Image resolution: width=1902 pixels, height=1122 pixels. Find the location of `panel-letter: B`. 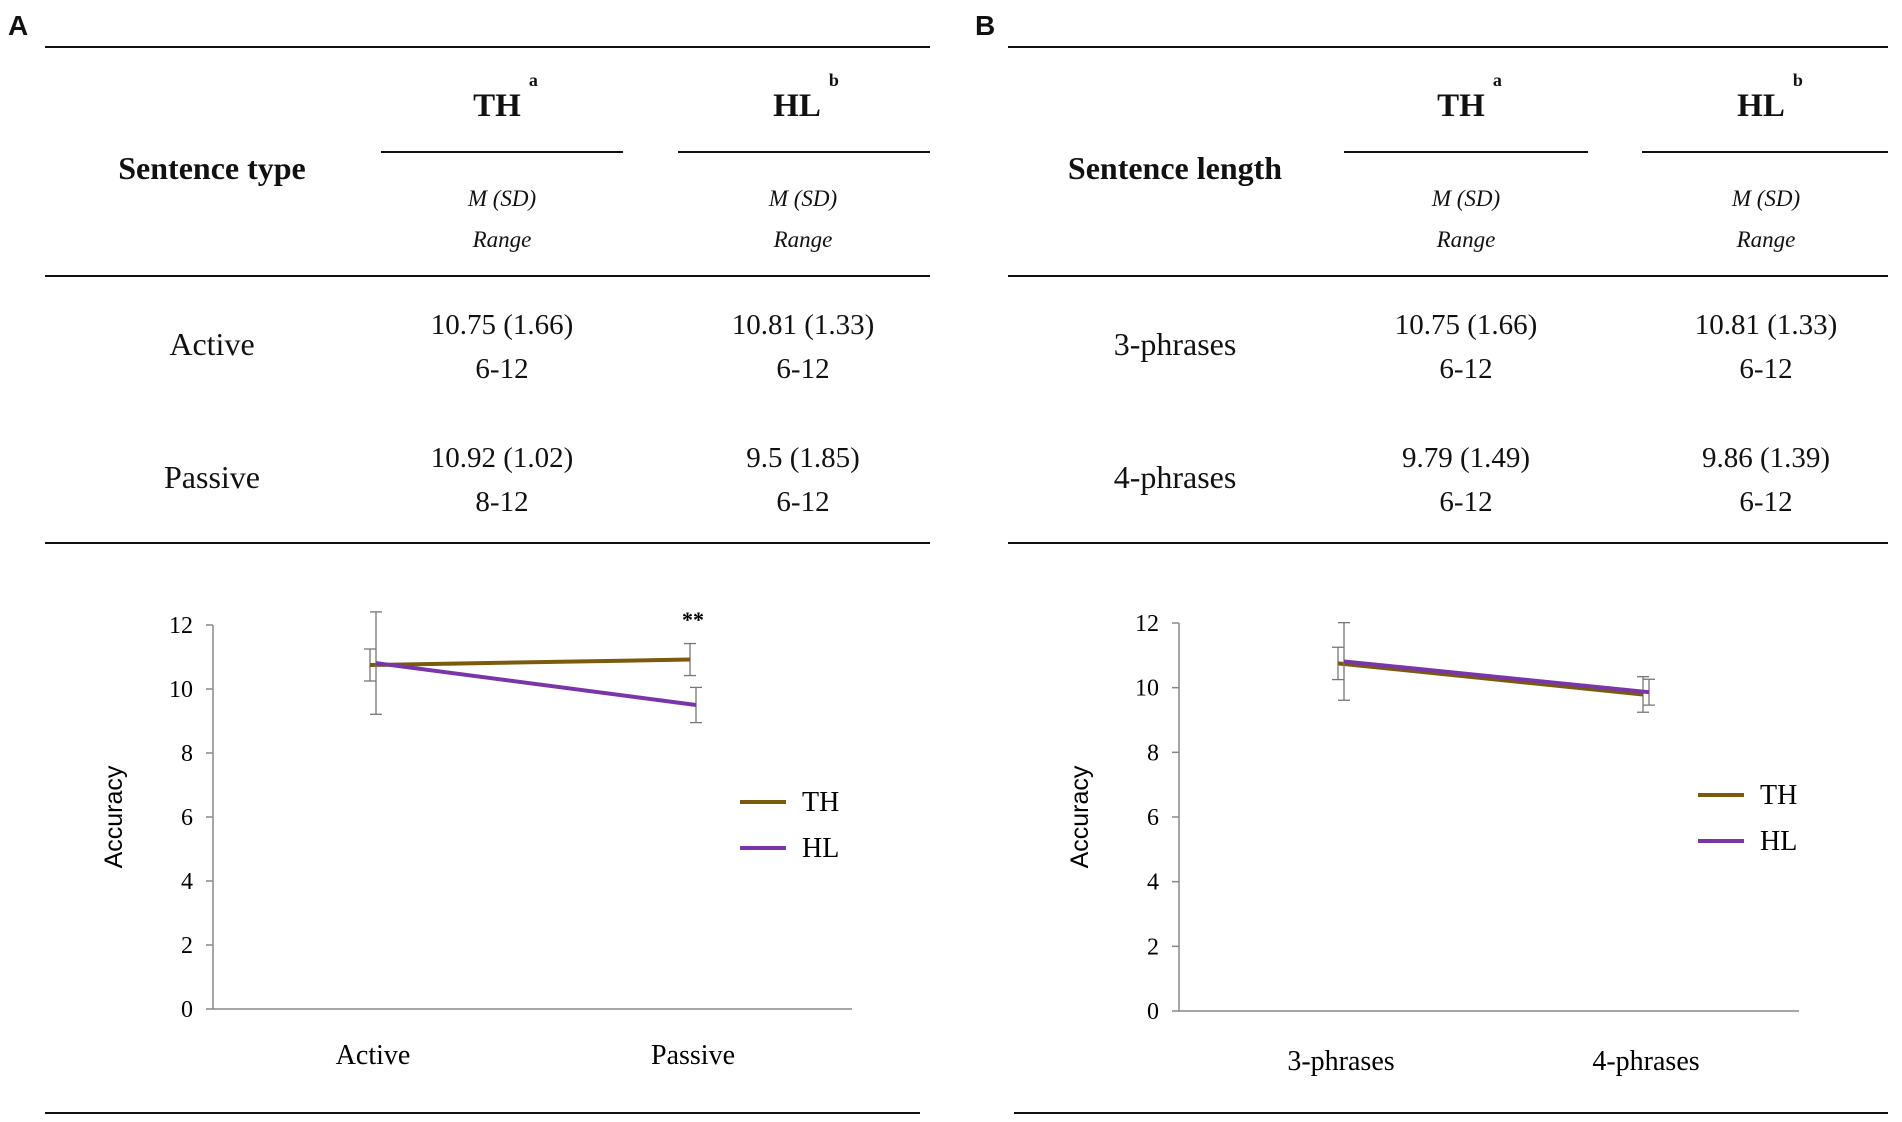

panel-letter: B is located at coordinates (985, 25).